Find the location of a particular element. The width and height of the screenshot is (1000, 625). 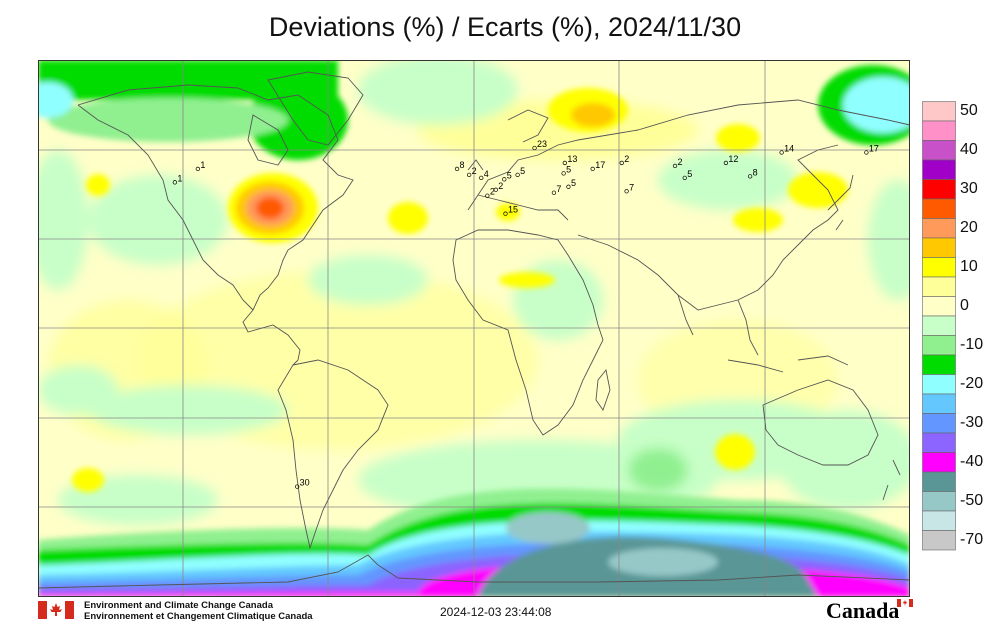

map-title: Deviations (%) / Ecarts (%), 2024/11/30 is located at coordinates (505, 27).